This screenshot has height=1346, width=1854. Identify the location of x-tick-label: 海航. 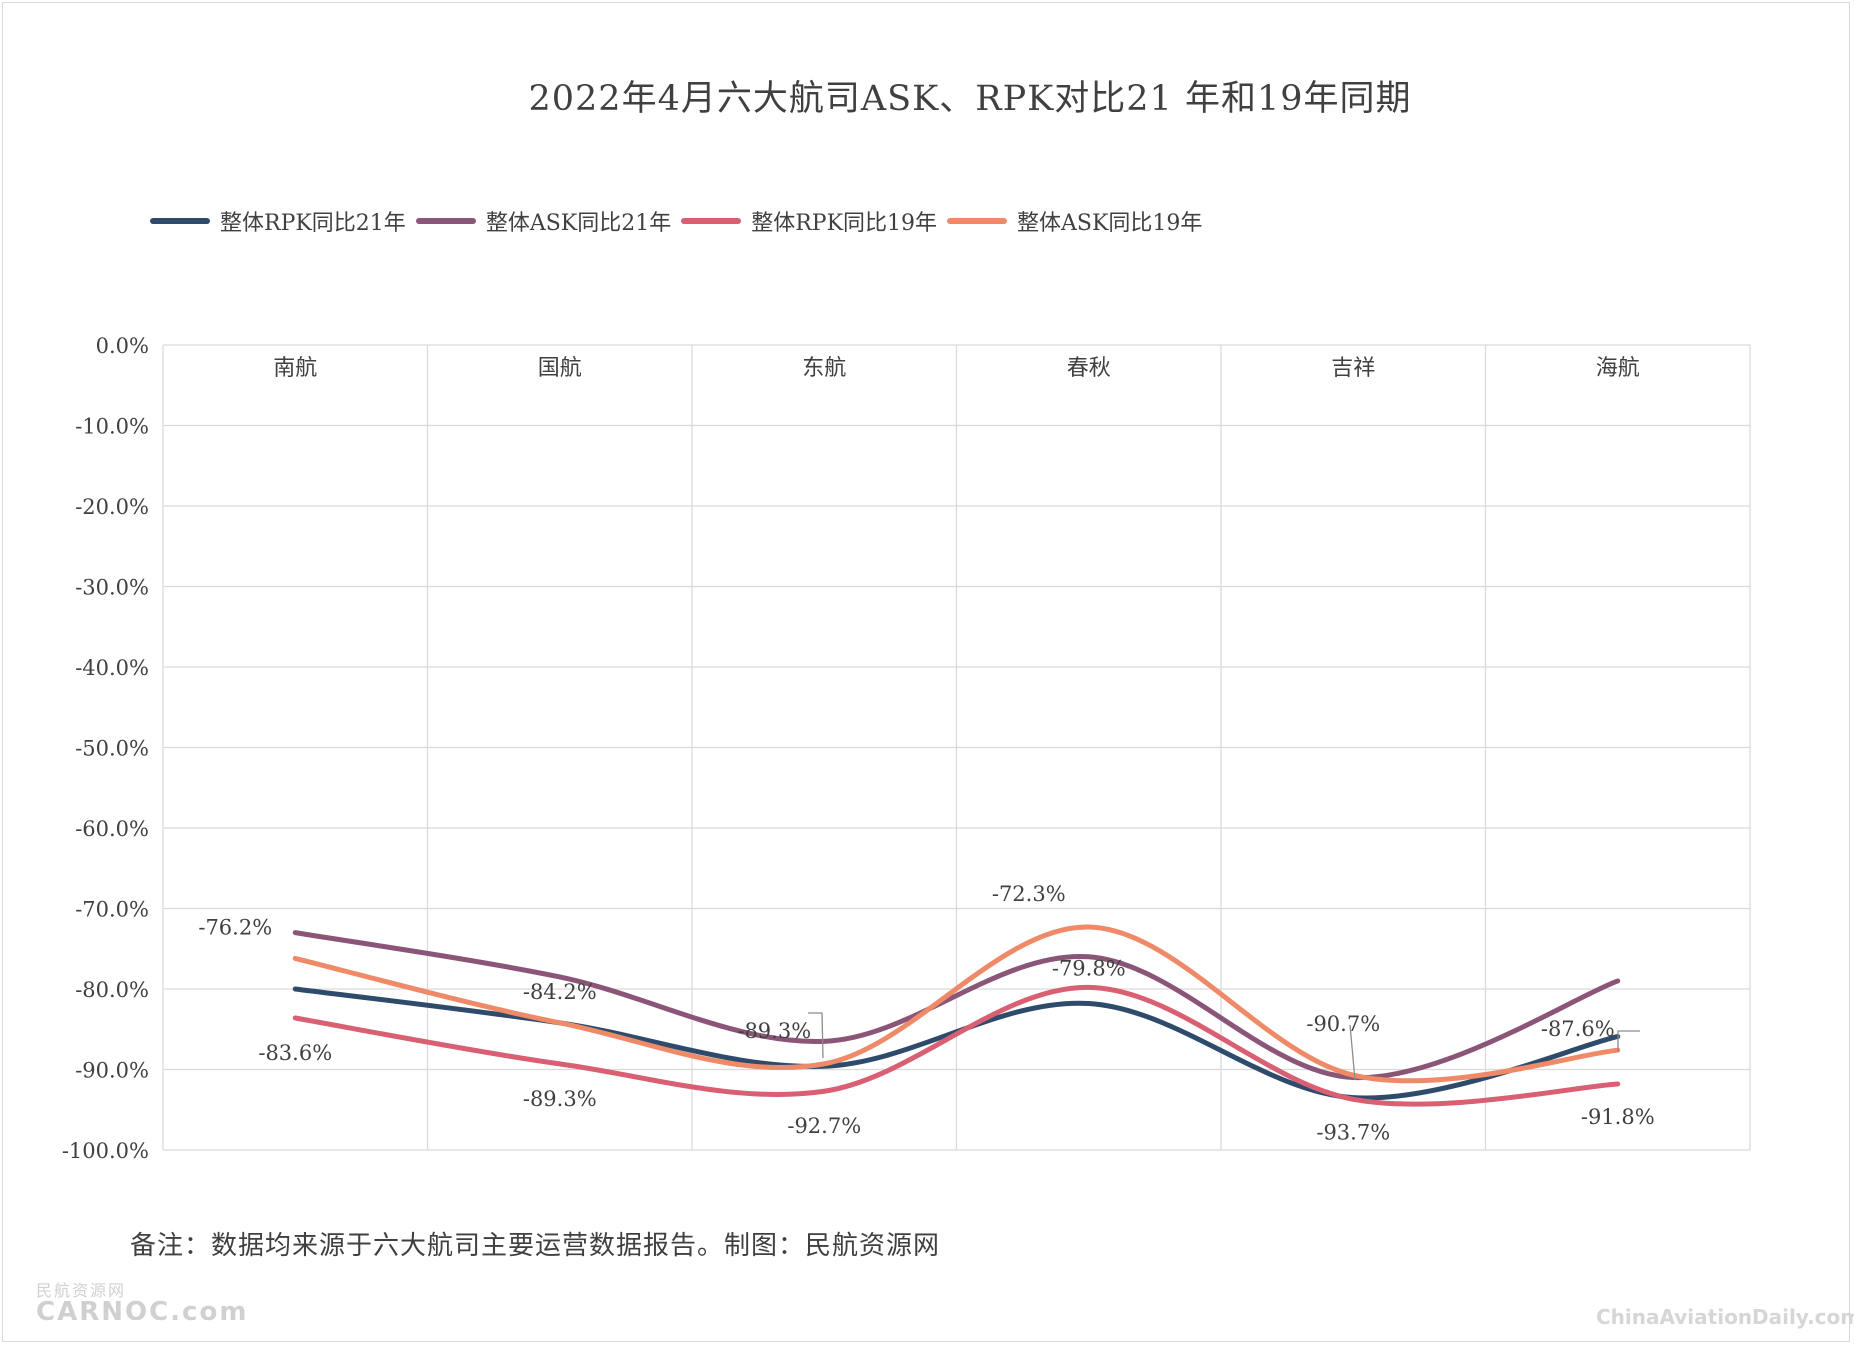
(1618, 368).